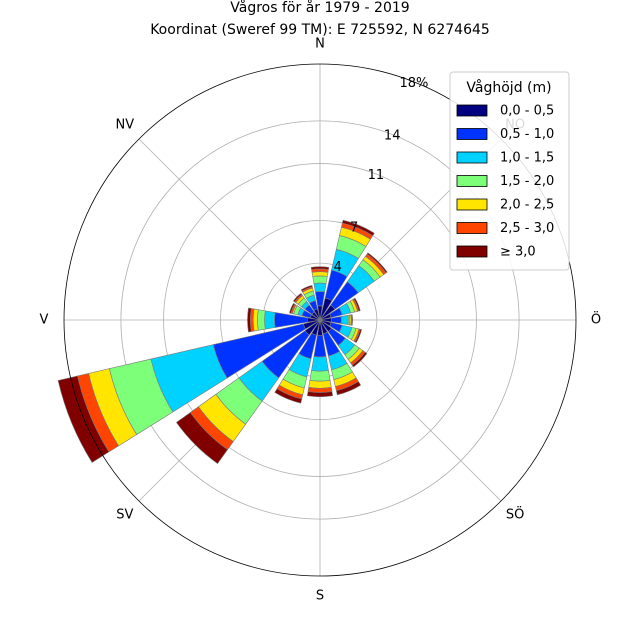 The height and width of the screenshot is (640, 640). What do you see at coordinates (527, 205) in the screenshot?
I see `legend-label-4: 2,0 - 2,5` at bounding box center [527, 205].